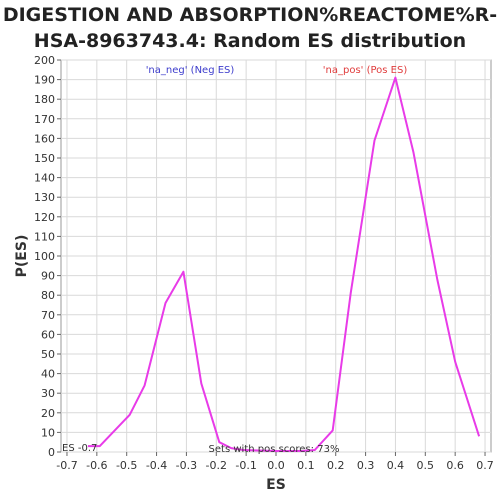 This screenshot has height=500, width=500. What do you see at coordinates (48, 276) in the screenshot?
I see `y-tick-label: 90` at bounding box center [48, 276].